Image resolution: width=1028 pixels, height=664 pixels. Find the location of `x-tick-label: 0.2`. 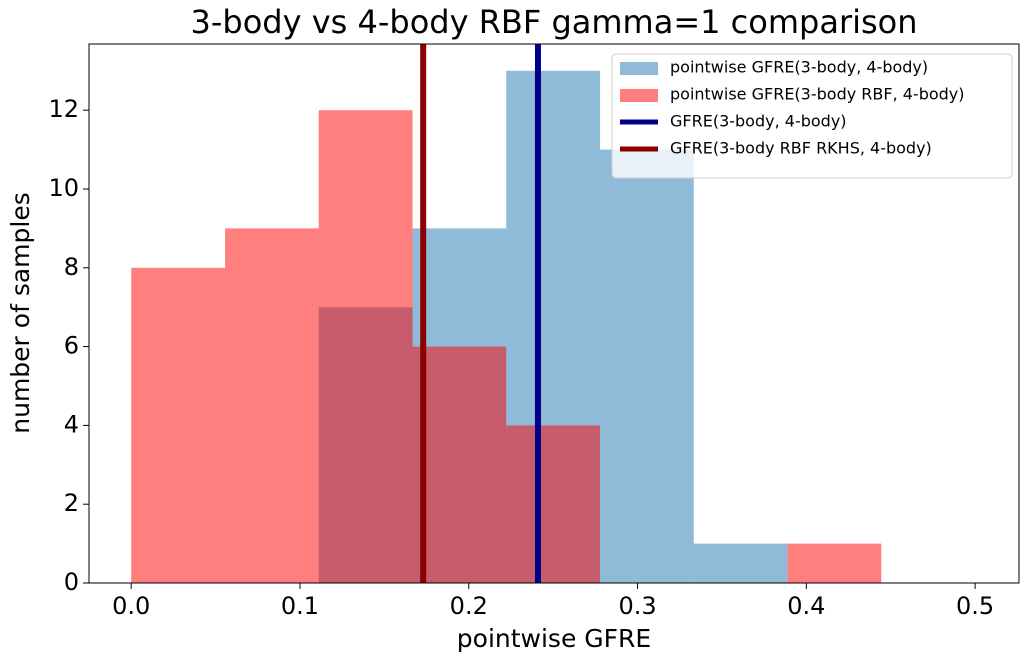

x-tick-label: 0.2 is located at coordinates (469, 606).